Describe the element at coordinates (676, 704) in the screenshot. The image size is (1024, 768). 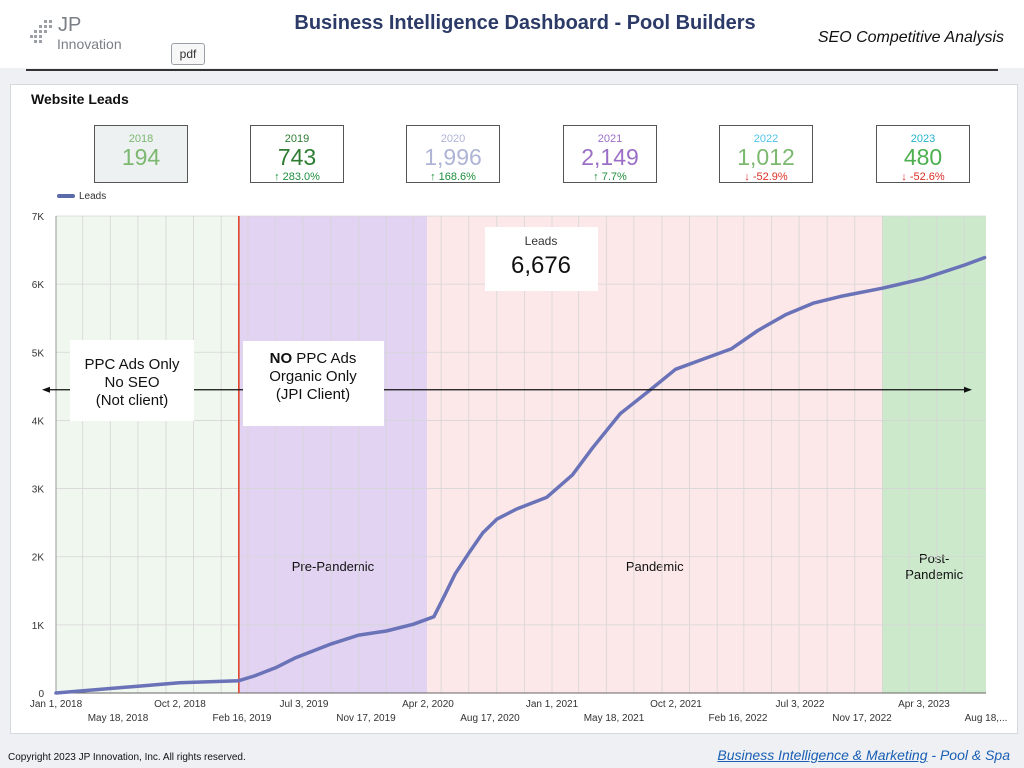
I see `x-tick-label: Oct 2, 2021` at that location.